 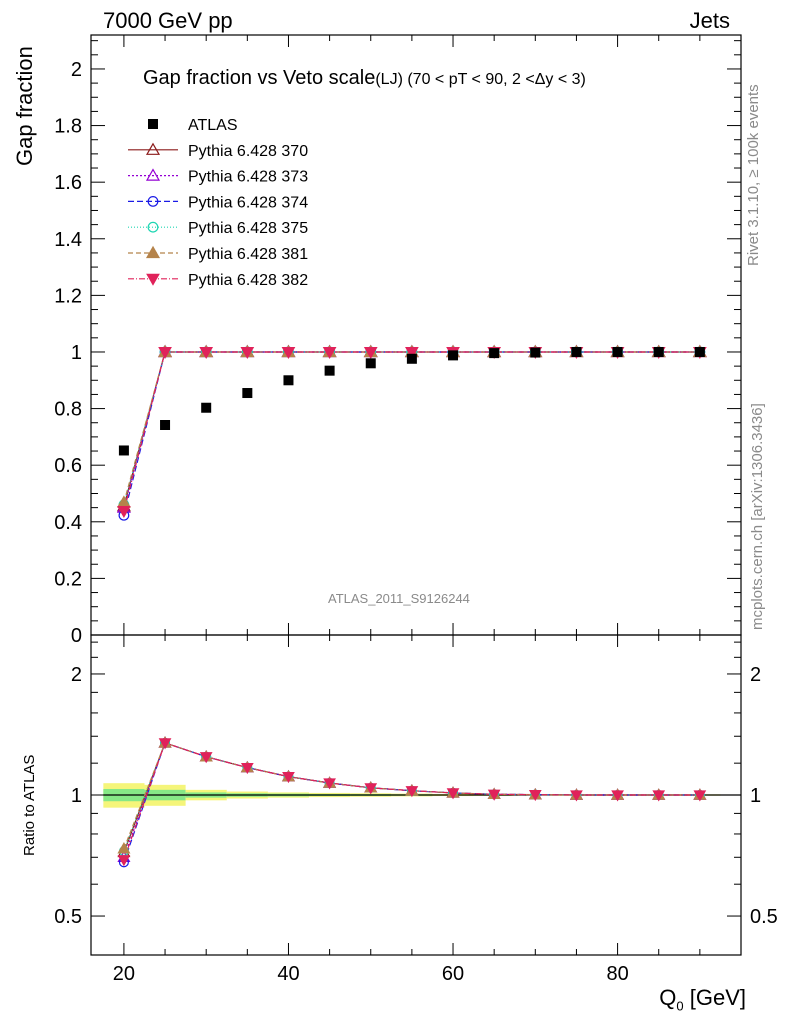 What do you see at coordinates (68, 466) in the screenshot?
I see `upper-y-tick-label: 0.6` at bounding box center [68, 466].